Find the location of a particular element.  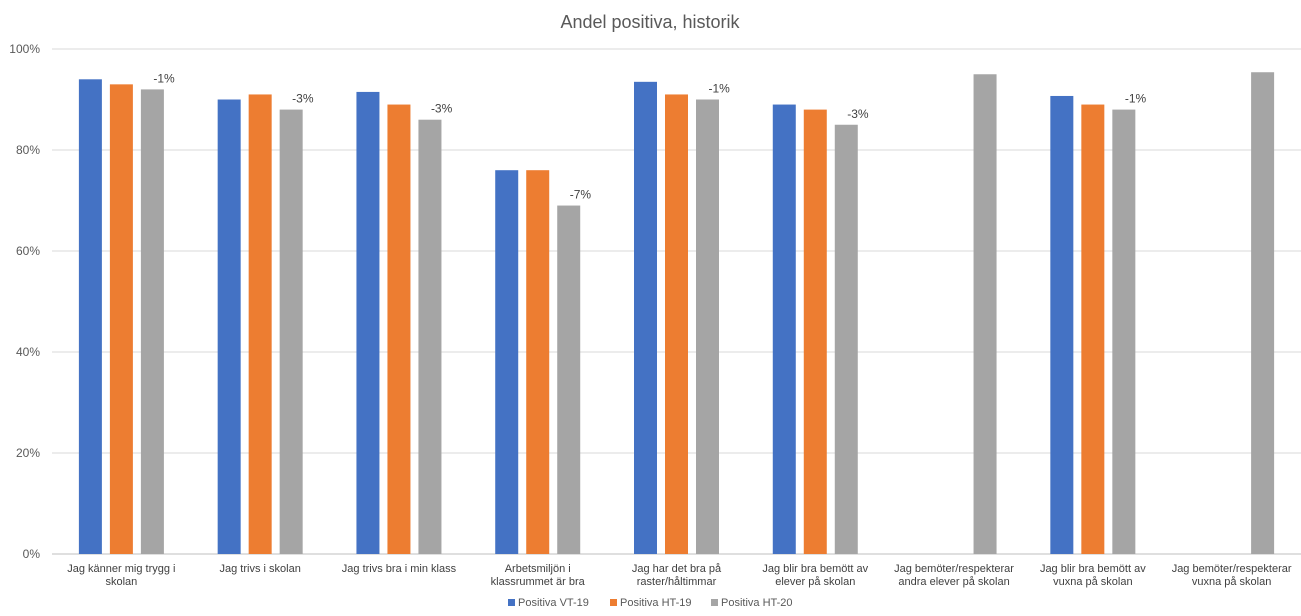

x-category-label: Jag trivs i skolan is located at coordinates (260, 569).